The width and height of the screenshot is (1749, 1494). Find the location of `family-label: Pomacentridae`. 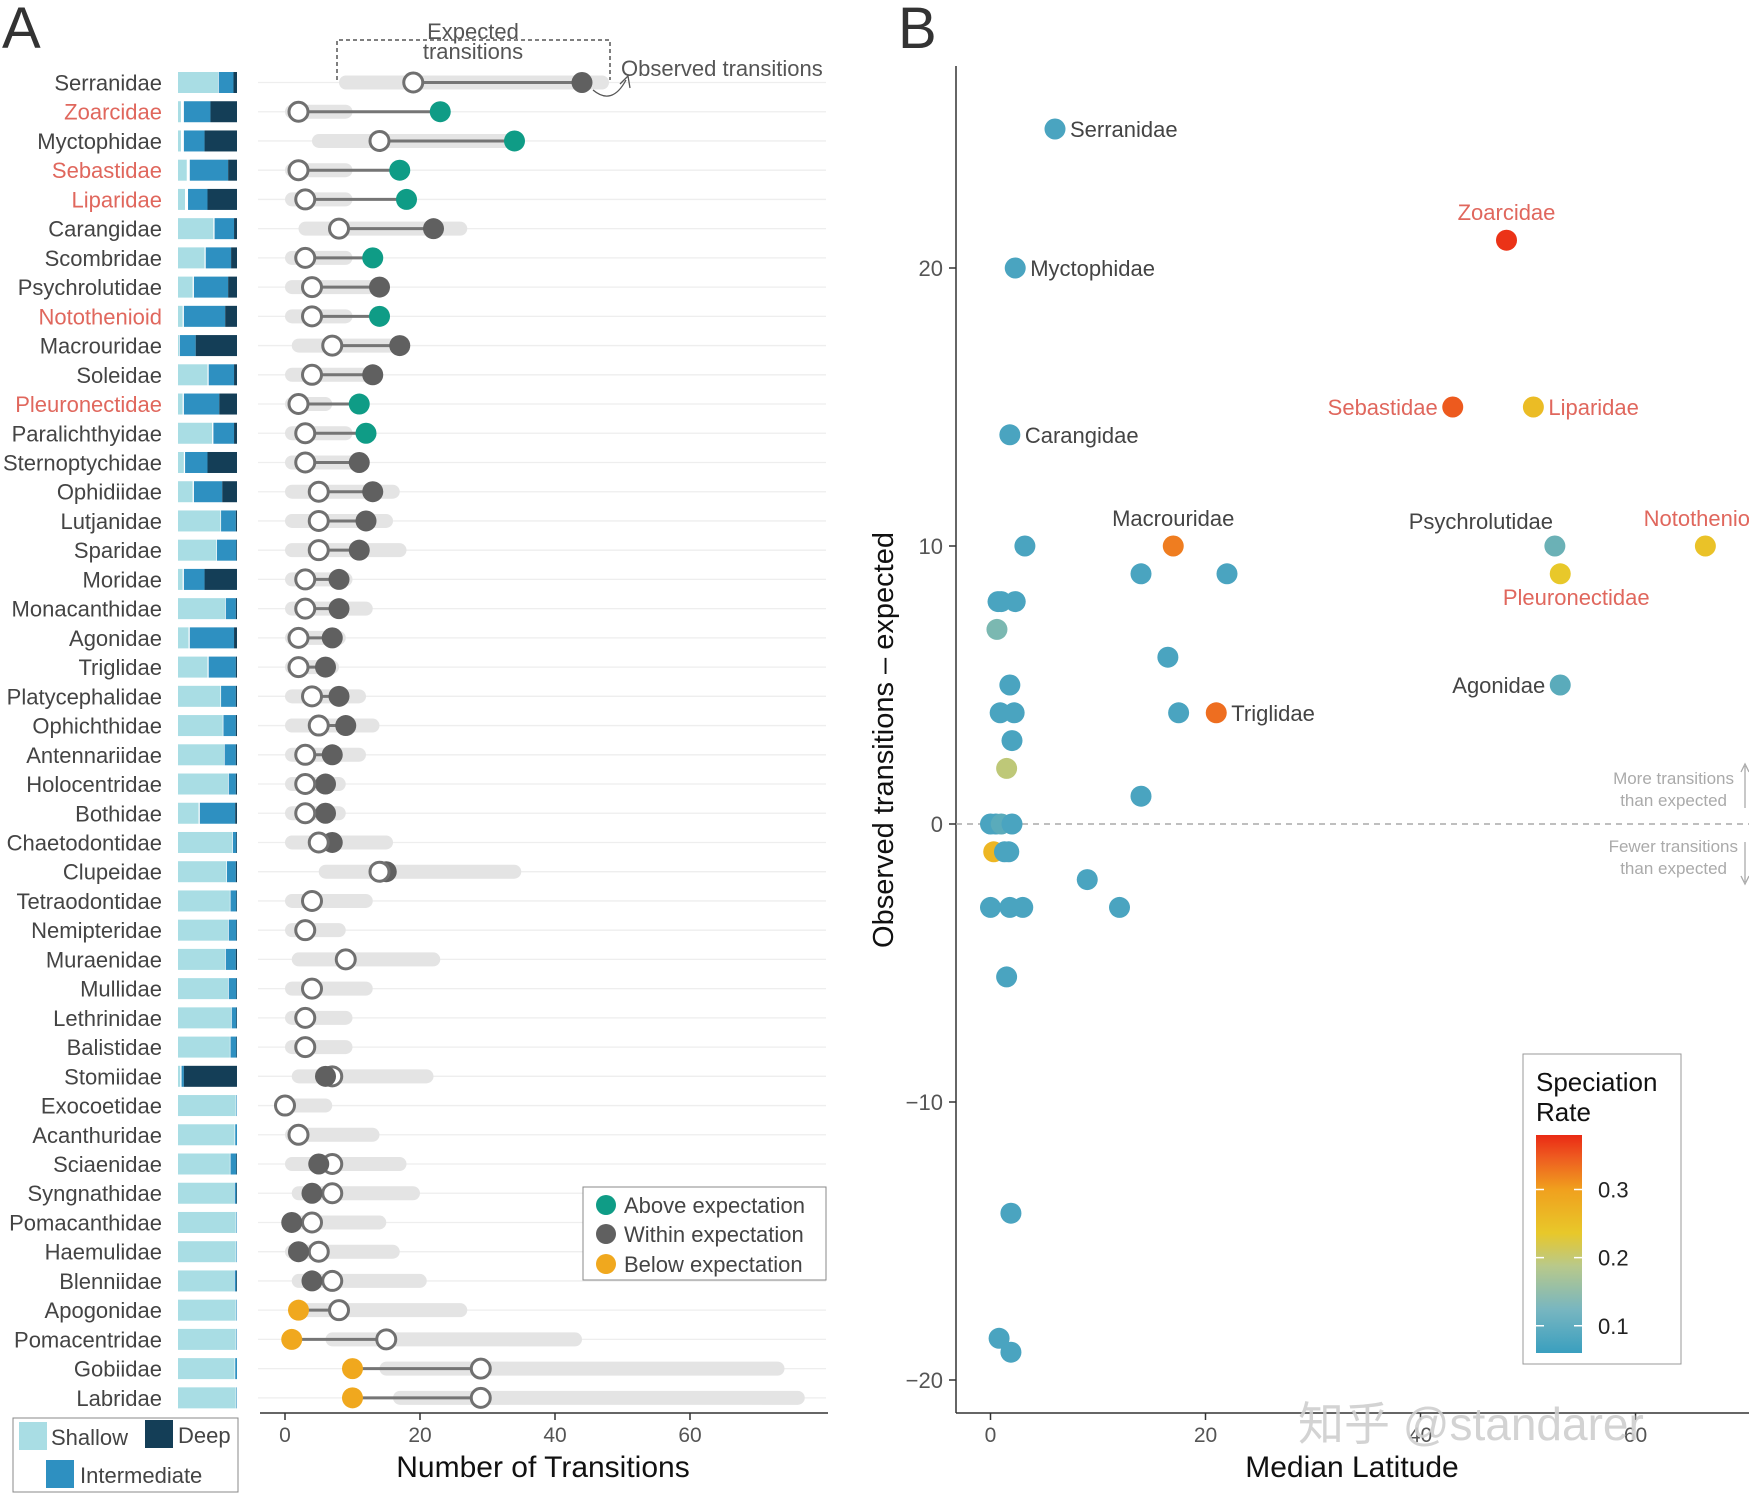

family-label: Pomacentridae is located at coordinates (88, 1339).